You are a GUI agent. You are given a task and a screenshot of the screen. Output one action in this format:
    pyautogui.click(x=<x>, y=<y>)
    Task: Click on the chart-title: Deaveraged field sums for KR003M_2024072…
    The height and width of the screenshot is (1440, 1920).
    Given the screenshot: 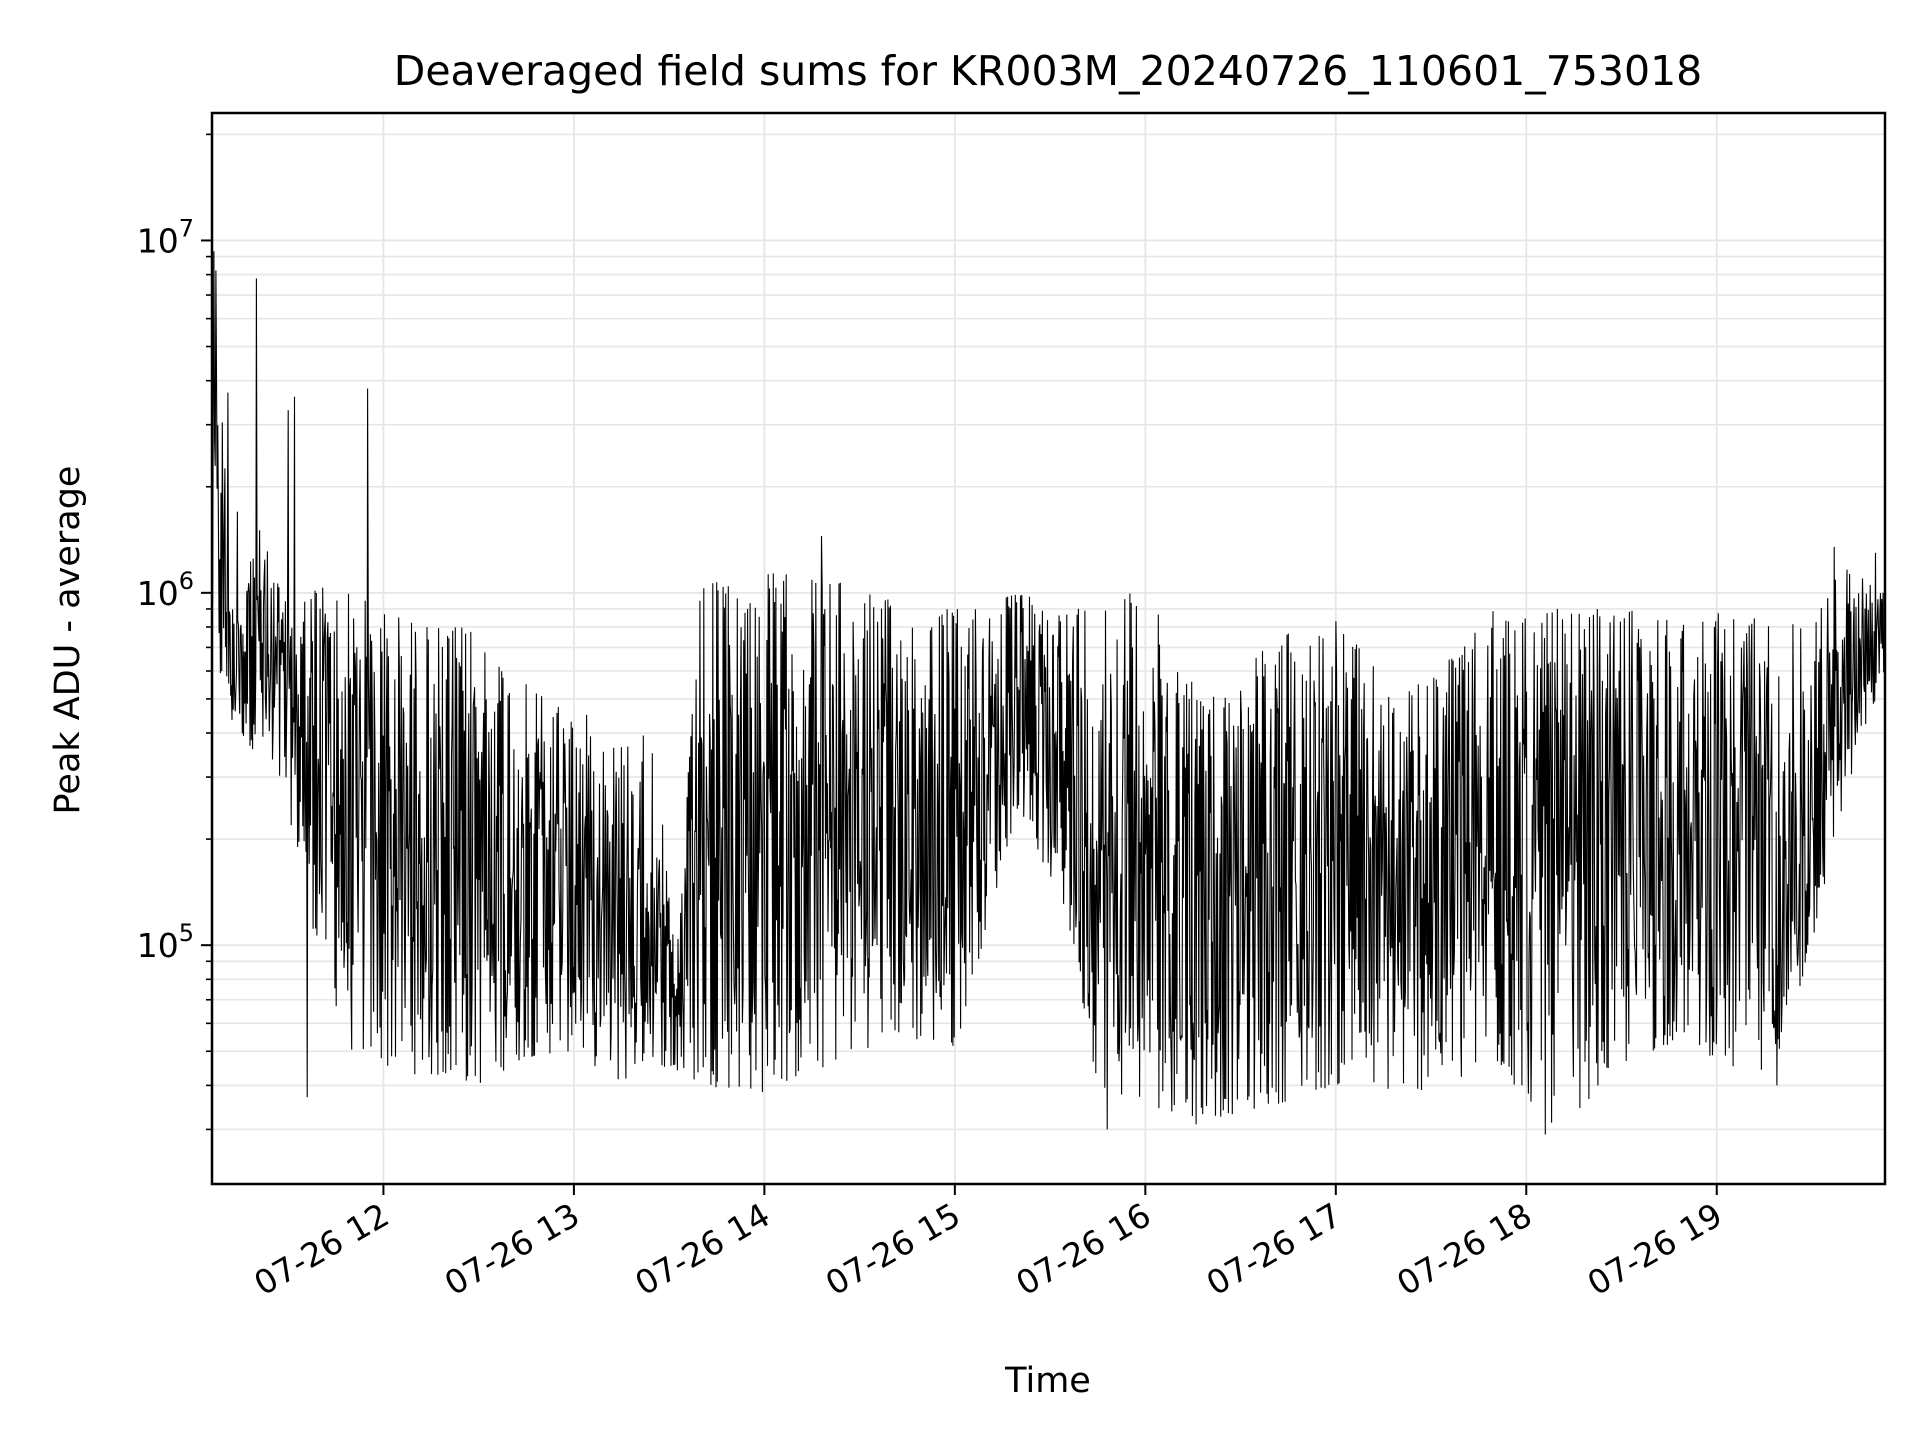 What is the action you would take?
    pyautogui.click(x=1048, y=71)
    